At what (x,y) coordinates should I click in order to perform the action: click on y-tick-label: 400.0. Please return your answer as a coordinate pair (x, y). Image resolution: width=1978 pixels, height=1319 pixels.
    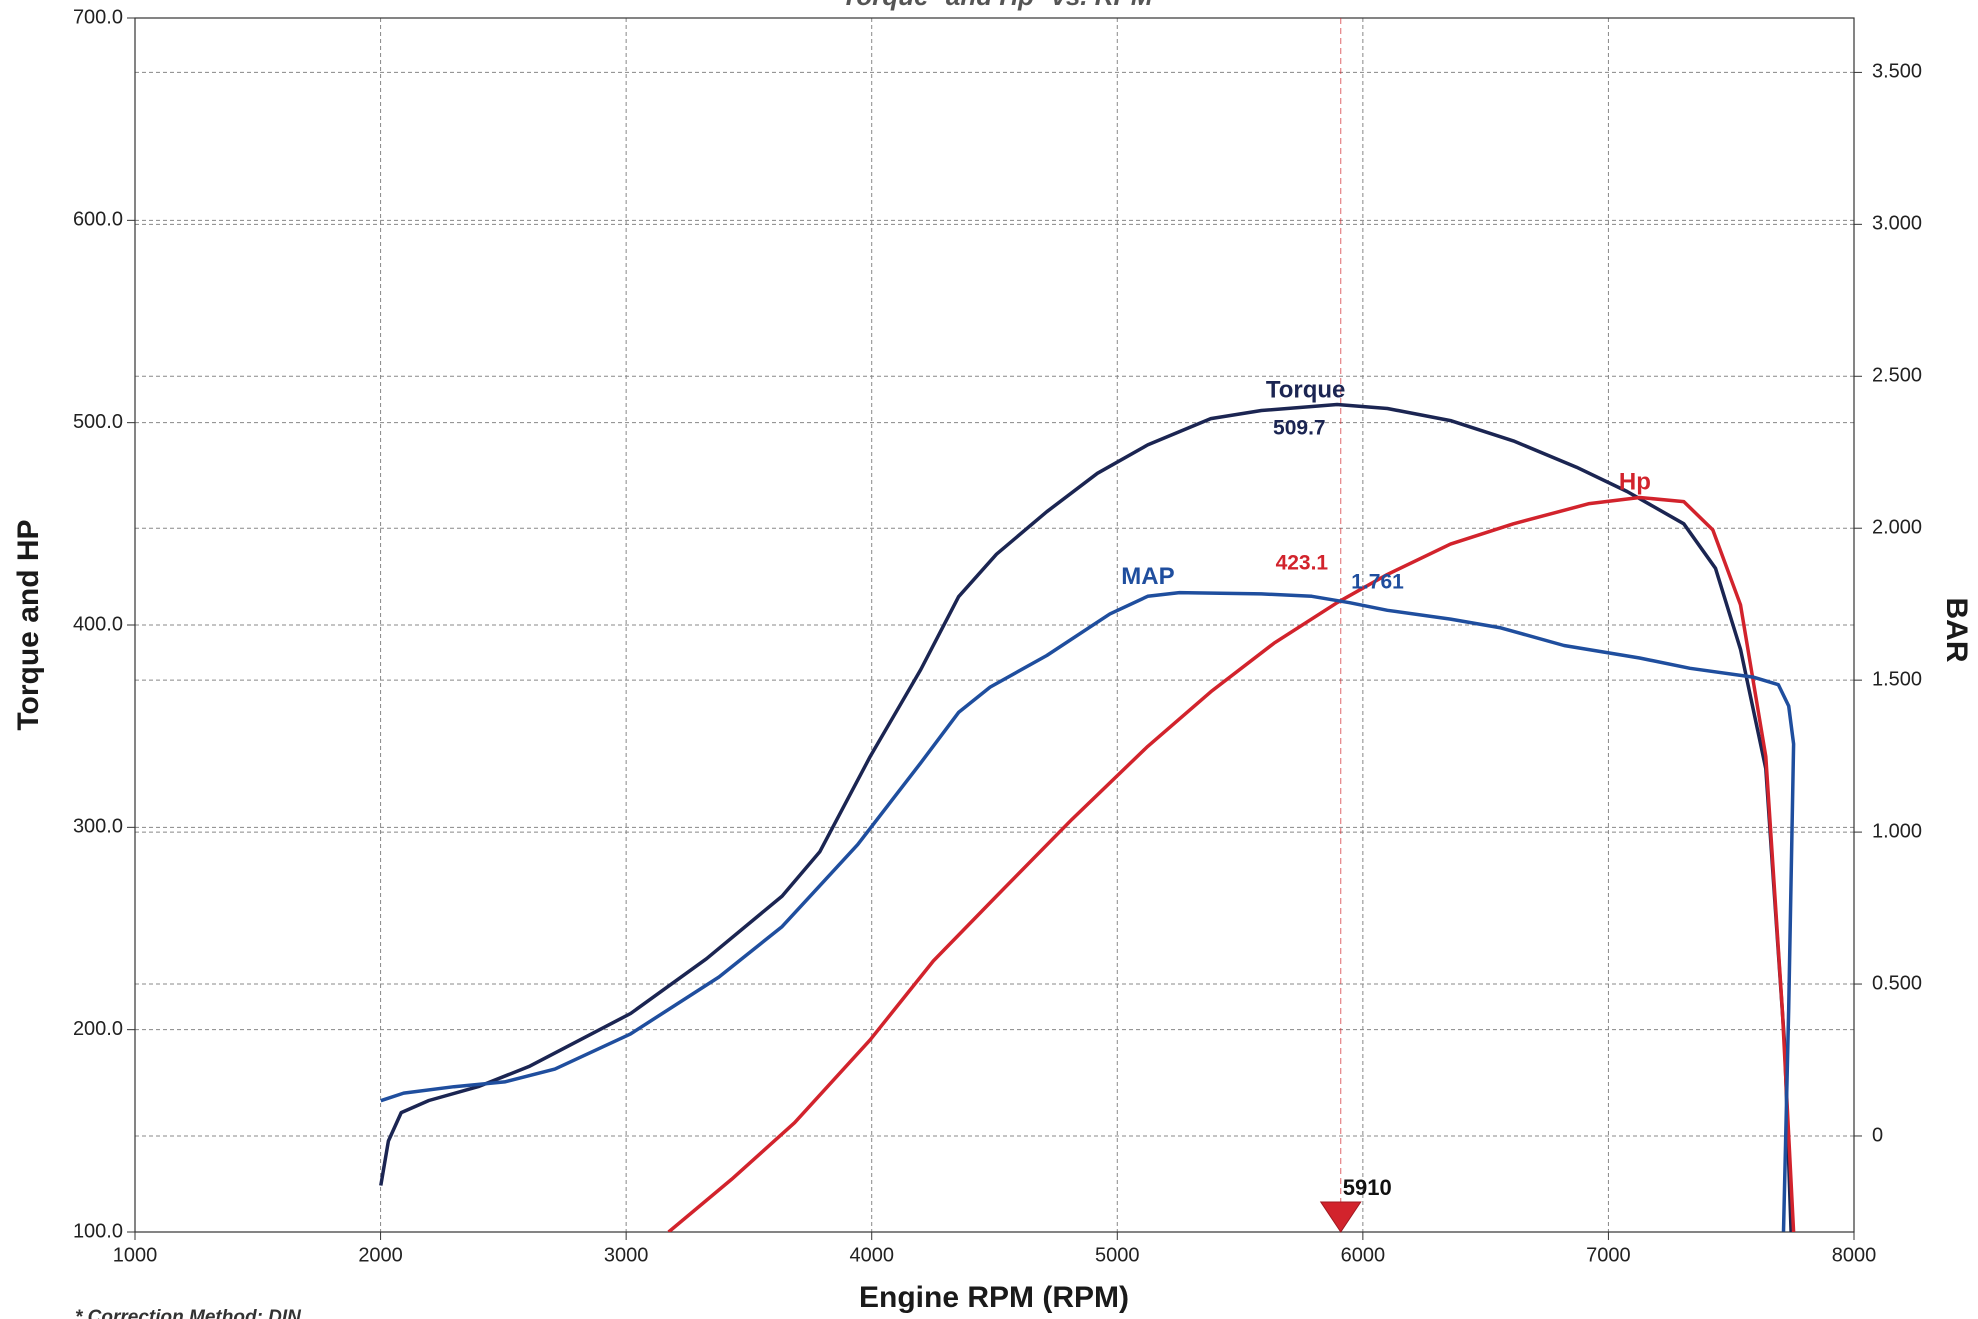
    Looking at the image, I should click on (98, 624).